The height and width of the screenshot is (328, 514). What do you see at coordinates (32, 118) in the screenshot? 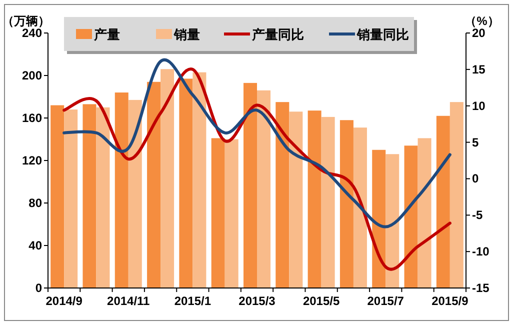
I see `y-tick-label: 160` at bounding box center [32, 118].